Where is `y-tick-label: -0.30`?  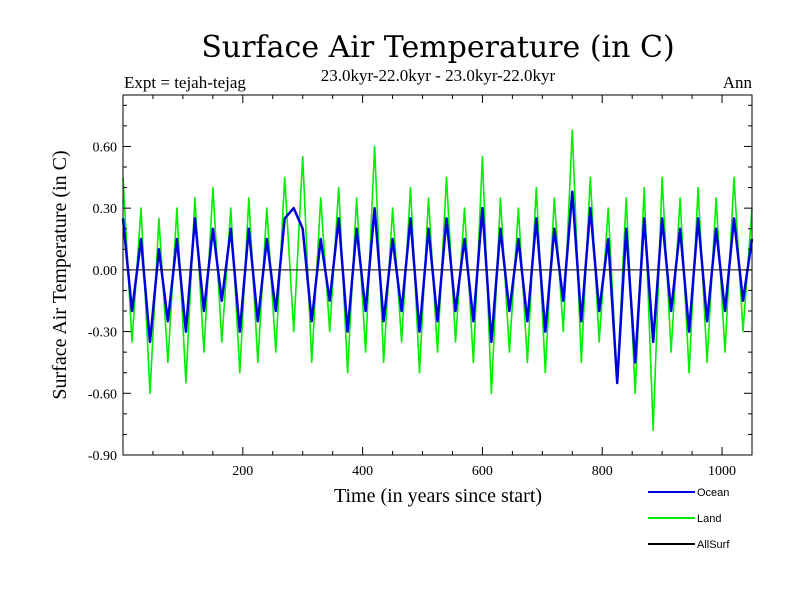 y-tick-label: -0.30 is located at coordinates (102, 333).